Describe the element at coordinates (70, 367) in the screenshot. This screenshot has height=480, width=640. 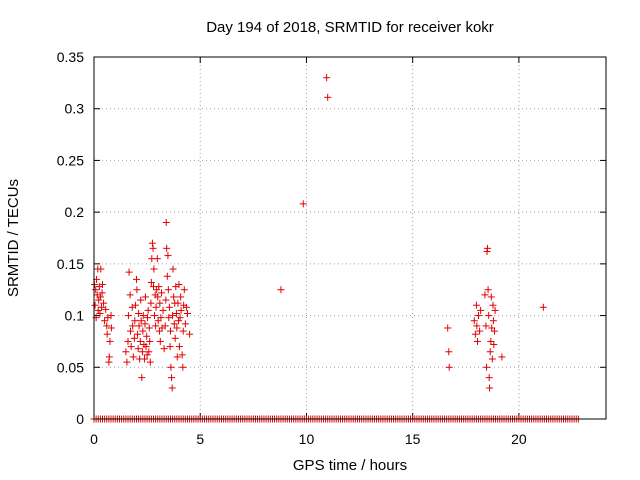
I see `y-tick-label: 0.05` at that location.